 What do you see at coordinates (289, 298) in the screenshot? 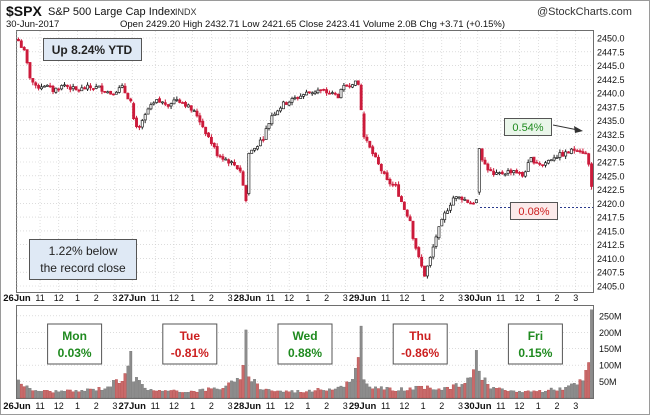
I see `x-tick-label: 12` at bounding box center [289, 298].